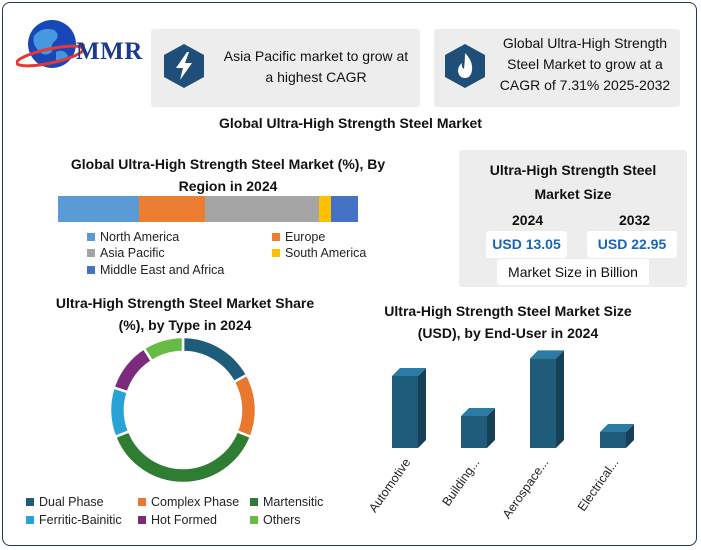  I want to click on legend-hot-formed: Hot Formed, so click(177, 520).